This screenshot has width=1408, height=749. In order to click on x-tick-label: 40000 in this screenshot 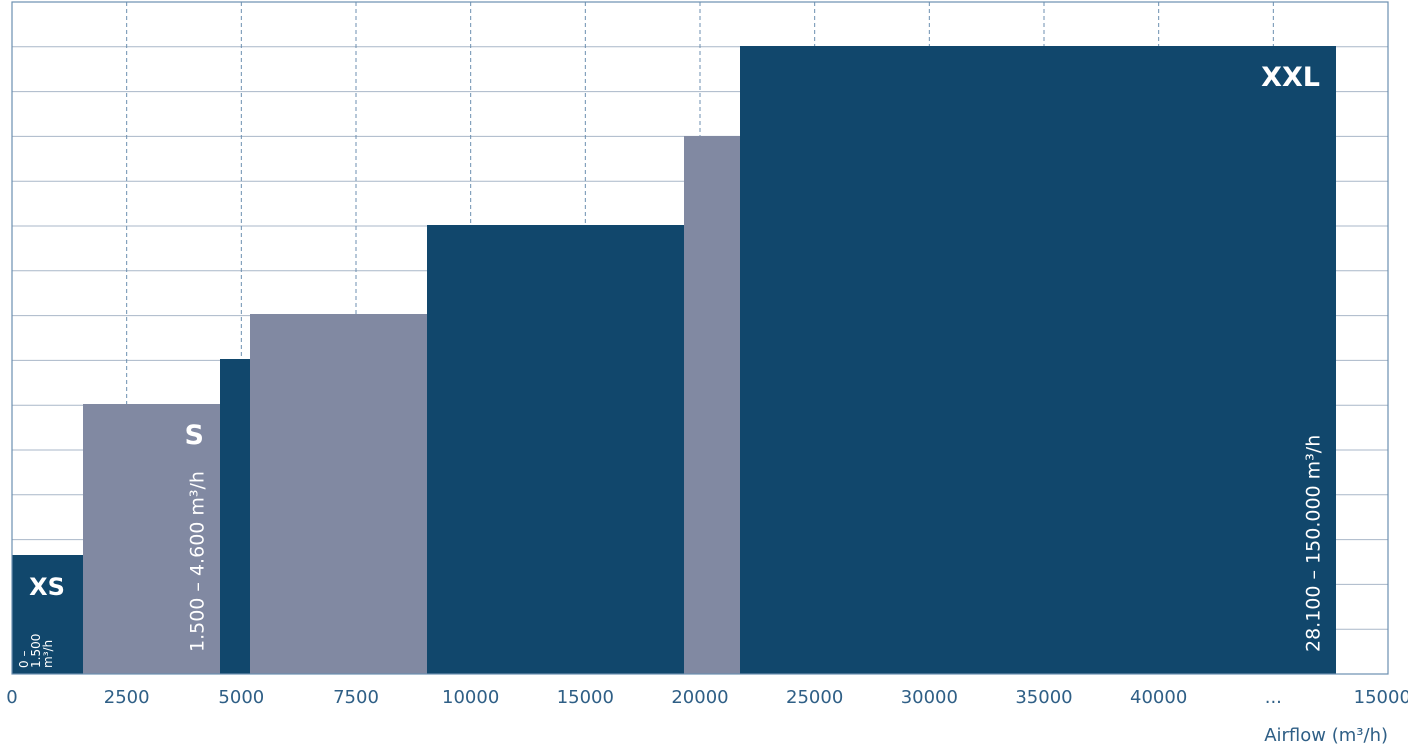, I will do `click(1158, 697)`.